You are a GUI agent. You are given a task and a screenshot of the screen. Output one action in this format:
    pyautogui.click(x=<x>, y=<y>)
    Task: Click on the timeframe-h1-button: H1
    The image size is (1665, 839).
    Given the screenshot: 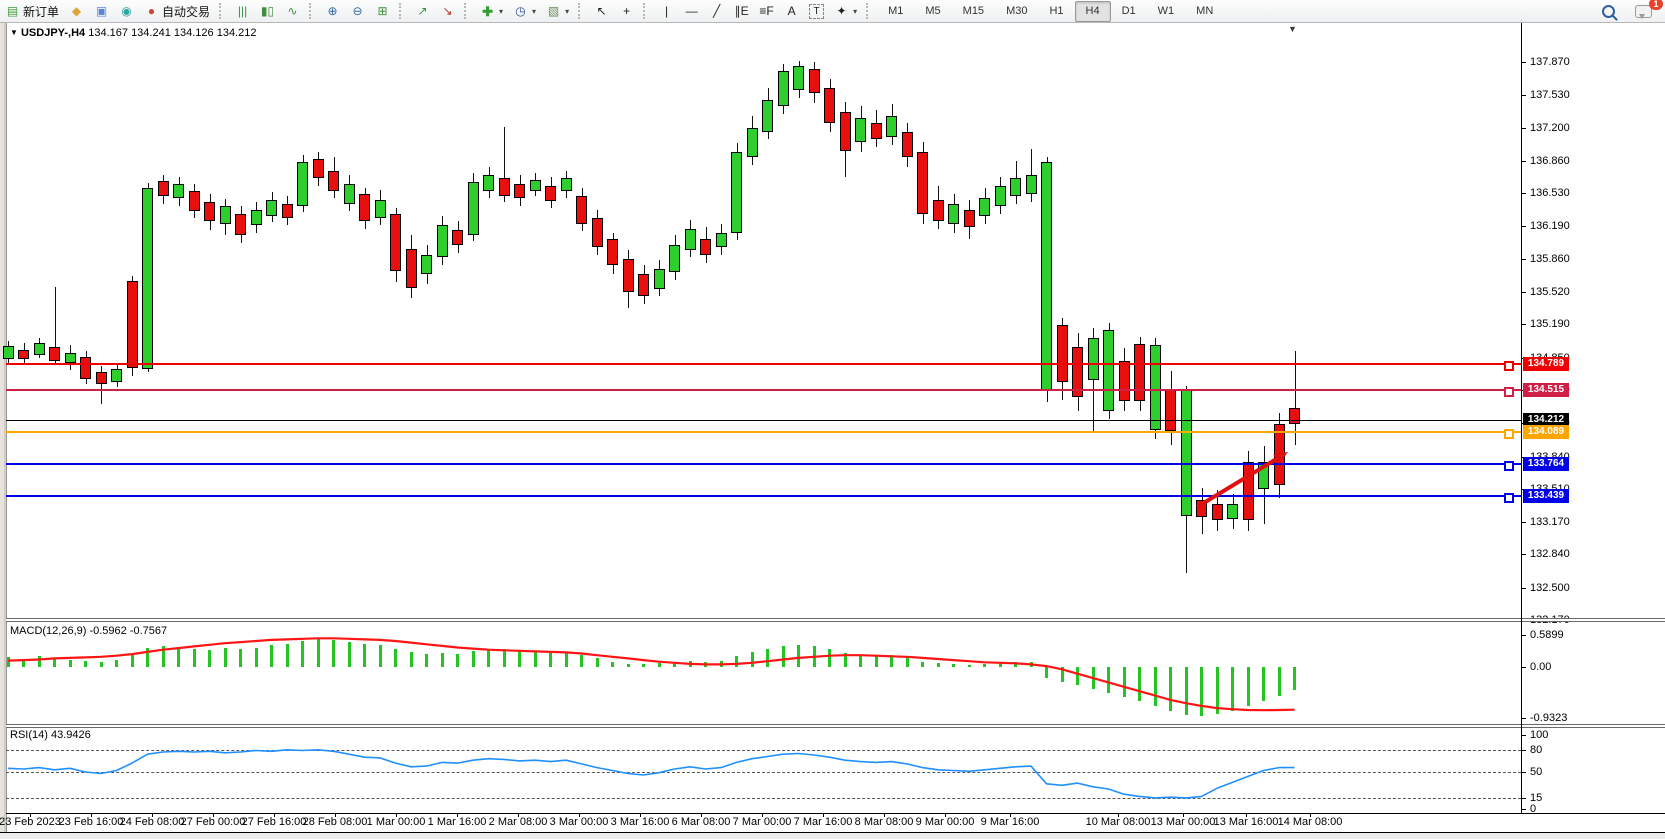 What is the action you would take?
    pyautogui.click(x=1056, y=11)
    